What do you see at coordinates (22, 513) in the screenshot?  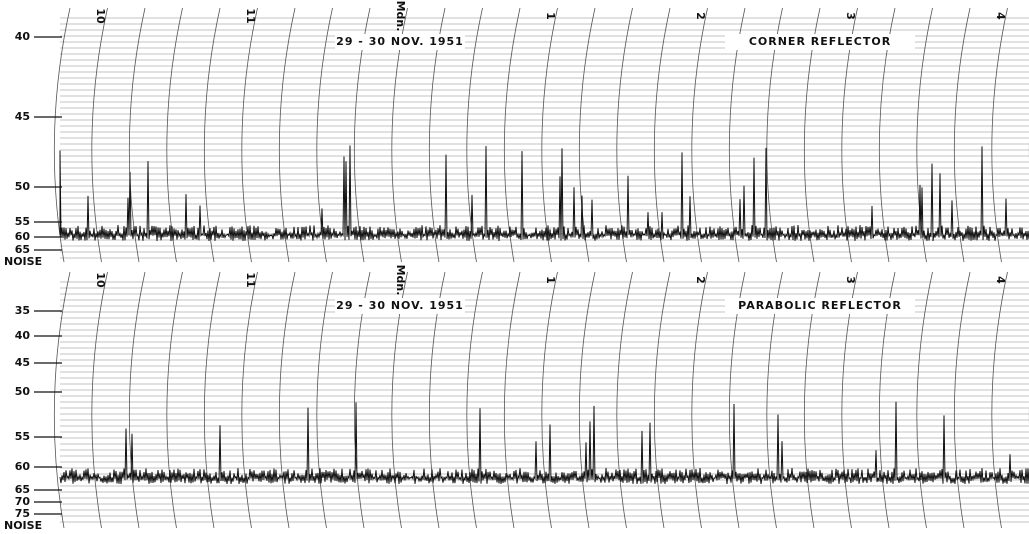 I see `y-label: 75` at bounding box center [22, 513].